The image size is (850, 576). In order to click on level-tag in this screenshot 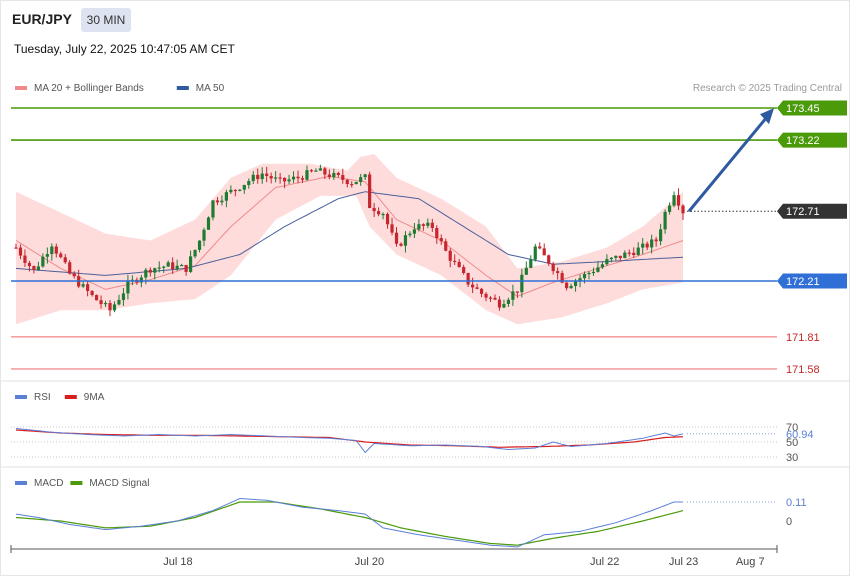, I will do `click(812, 108)`.